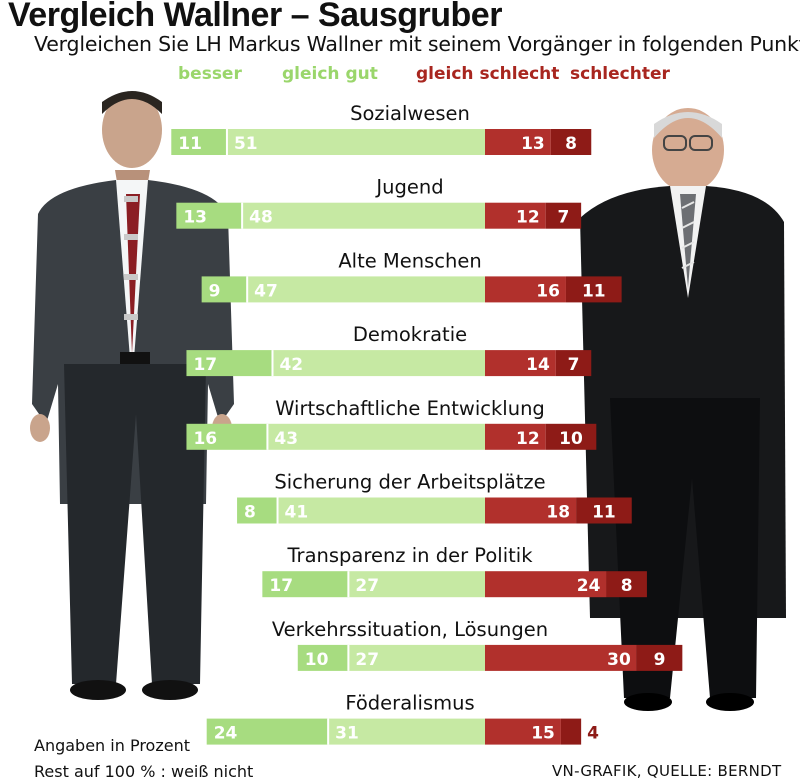  What do you see at coordinates (205, 439) in the screenshot?
I see `data-label-besser: 16` at bounding box center [205, 439].